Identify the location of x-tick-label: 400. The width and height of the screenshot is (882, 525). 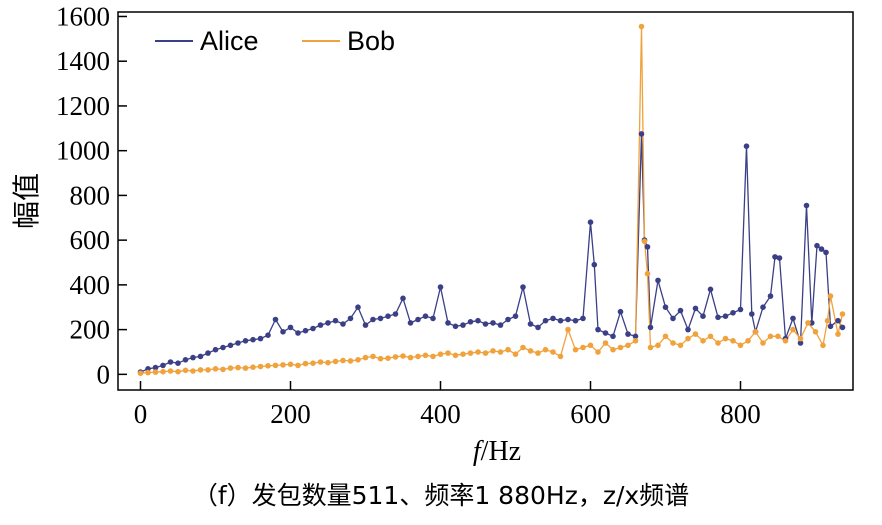
(440, 414).